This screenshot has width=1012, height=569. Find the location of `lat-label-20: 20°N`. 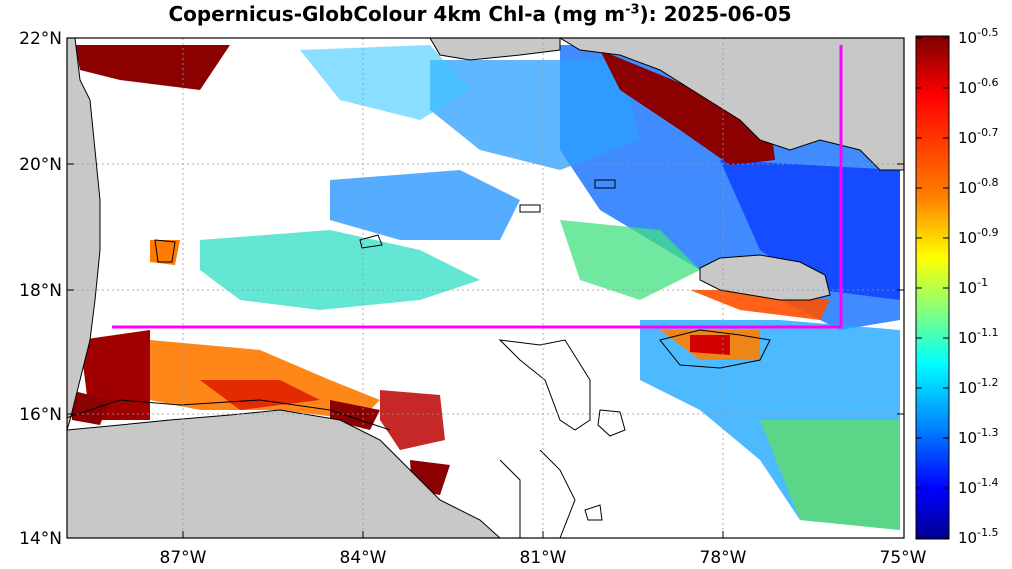

lat-label-20: 20°N is located at coordinates (40, 165).